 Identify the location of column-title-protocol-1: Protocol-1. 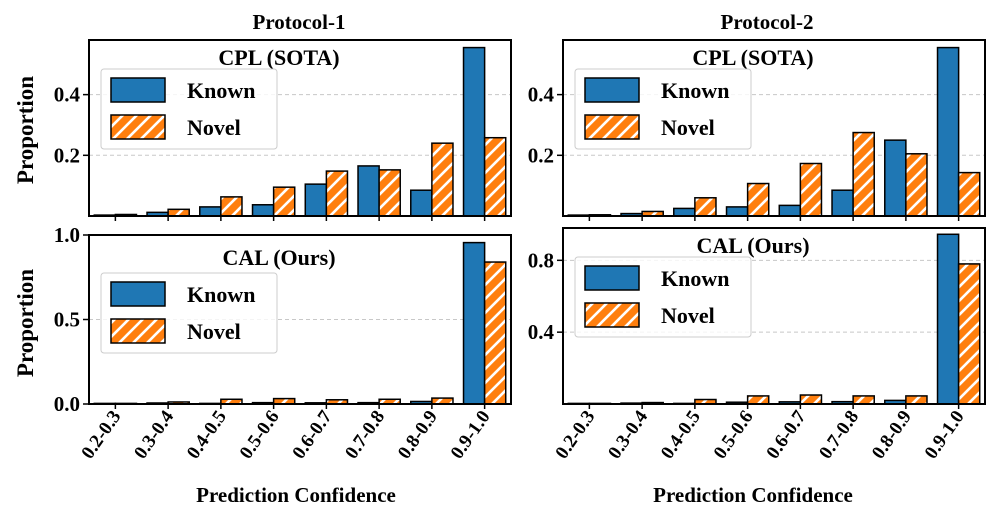
(299, 22).